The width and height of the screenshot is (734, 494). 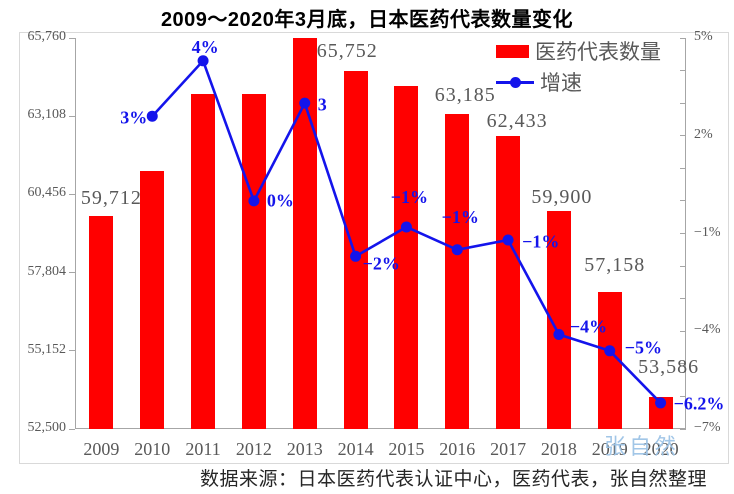 I want to click on left-axis-tick-label: 57,804, so click(x=47, y=271).